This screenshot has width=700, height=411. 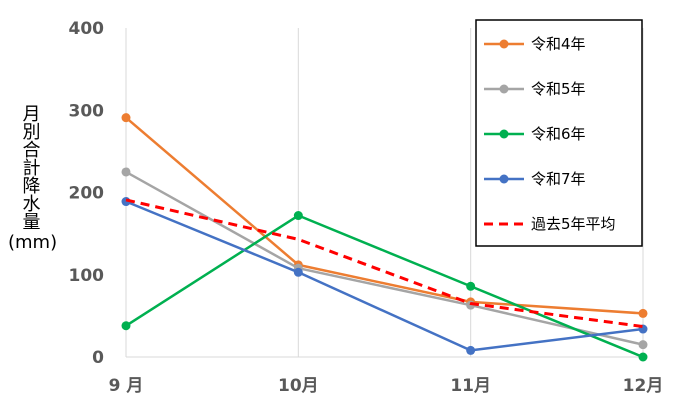 I want to click on y-tick-label: 400, so click(x=87, y=29).